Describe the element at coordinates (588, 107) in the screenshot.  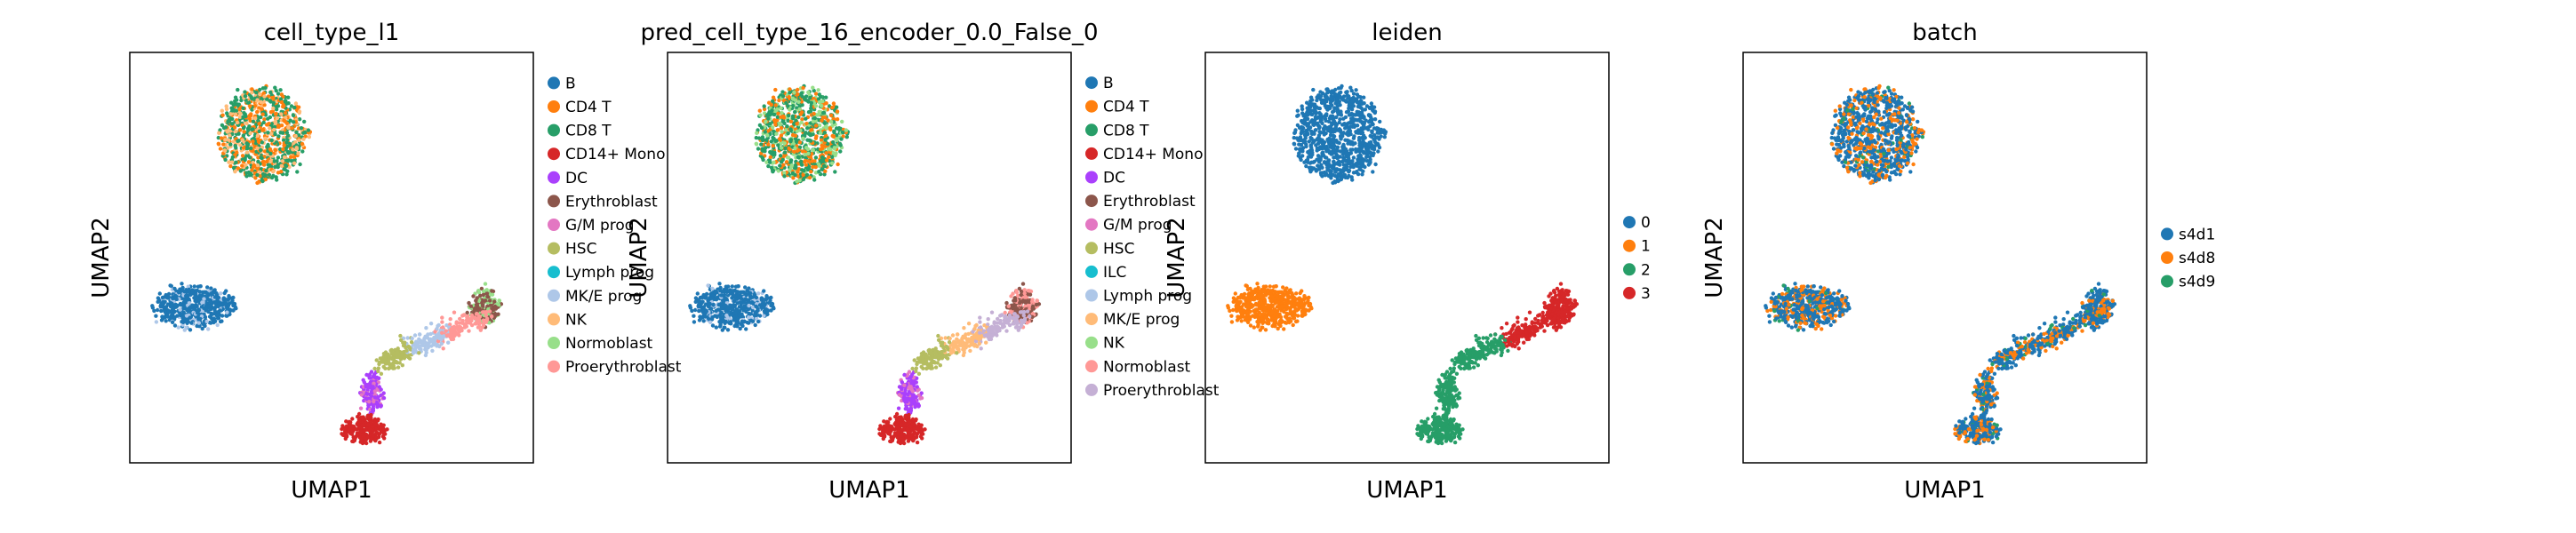
I see `legend-label: CD4 T` at that location.